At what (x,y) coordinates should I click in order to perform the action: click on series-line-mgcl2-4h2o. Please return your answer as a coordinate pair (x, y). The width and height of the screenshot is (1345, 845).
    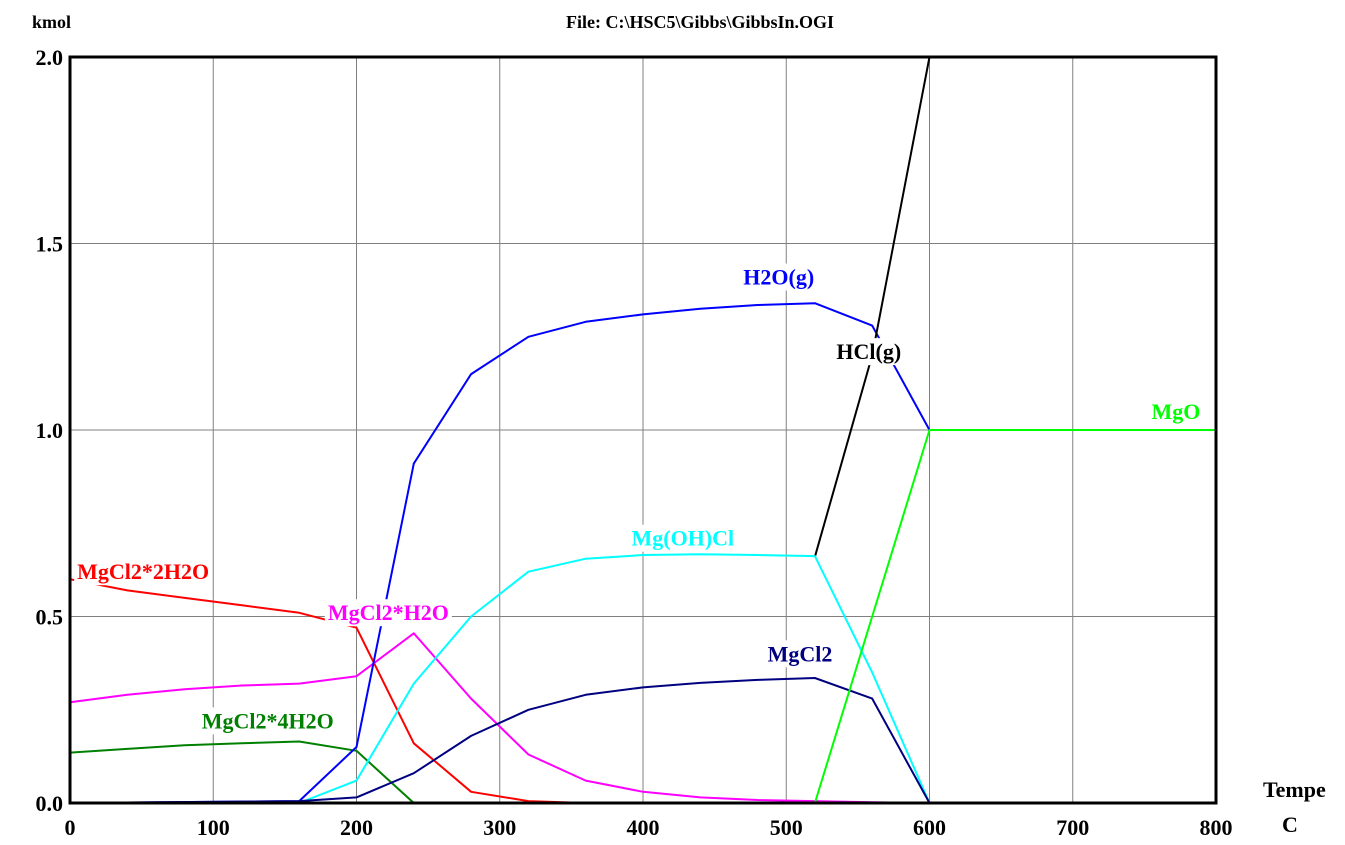
    Looking at the image, I should click on (642, 772).